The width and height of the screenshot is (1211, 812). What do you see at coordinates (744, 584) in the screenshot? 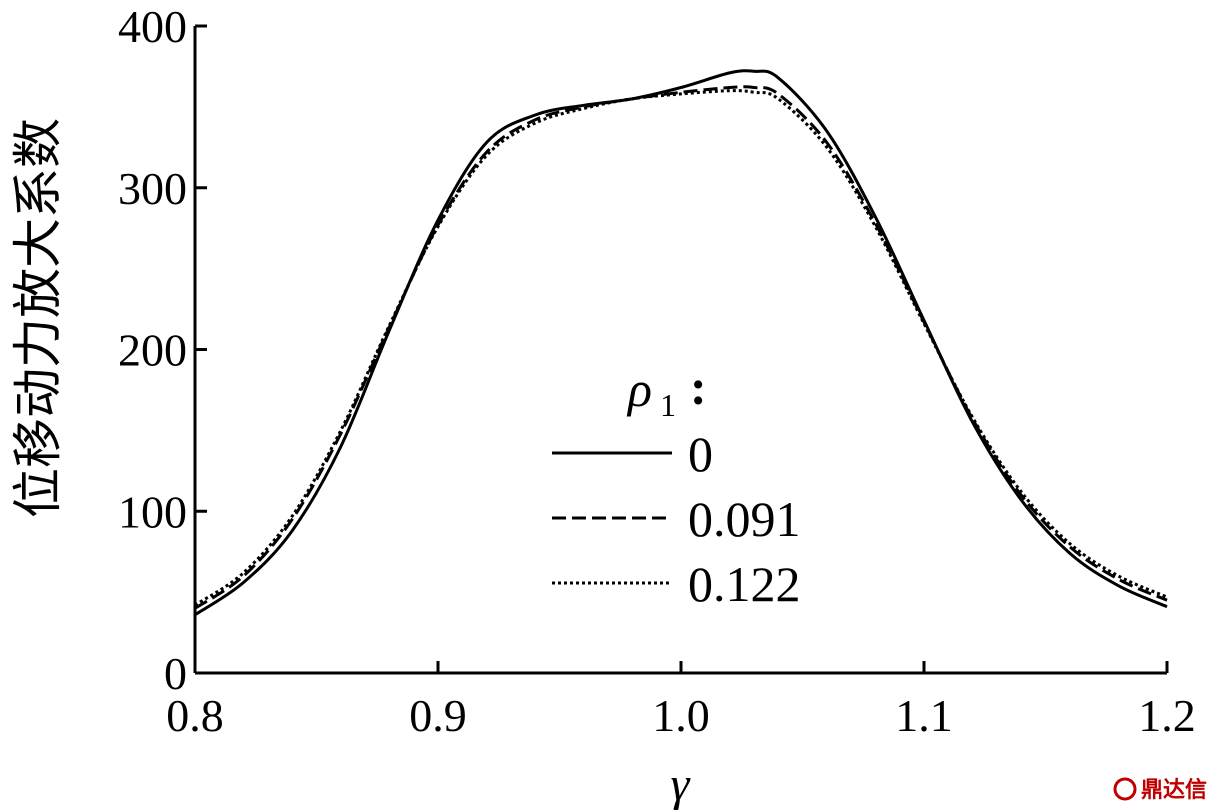
I see `legend-label-3: 0.122` at bounding box center [744, 584].